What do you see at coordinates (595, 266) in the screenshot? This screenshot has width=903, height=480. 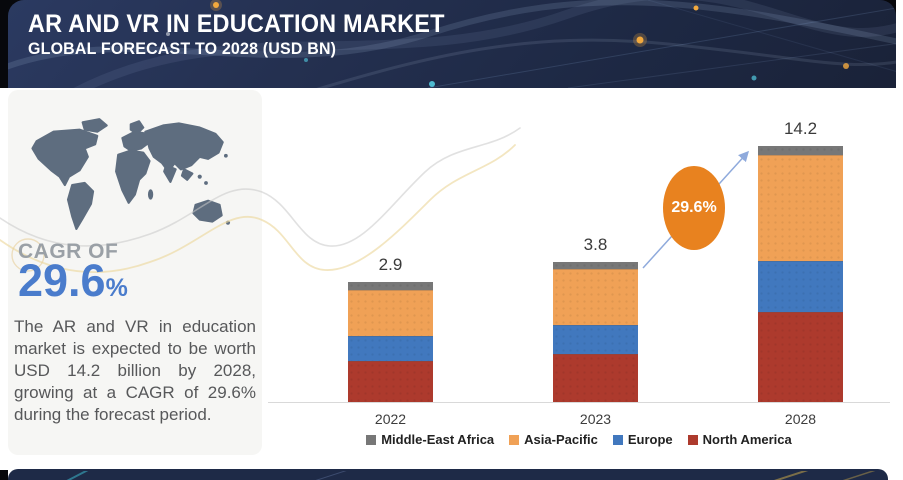 I see `segment-middle-east-africa-2023` at bounding box center [595, 266].